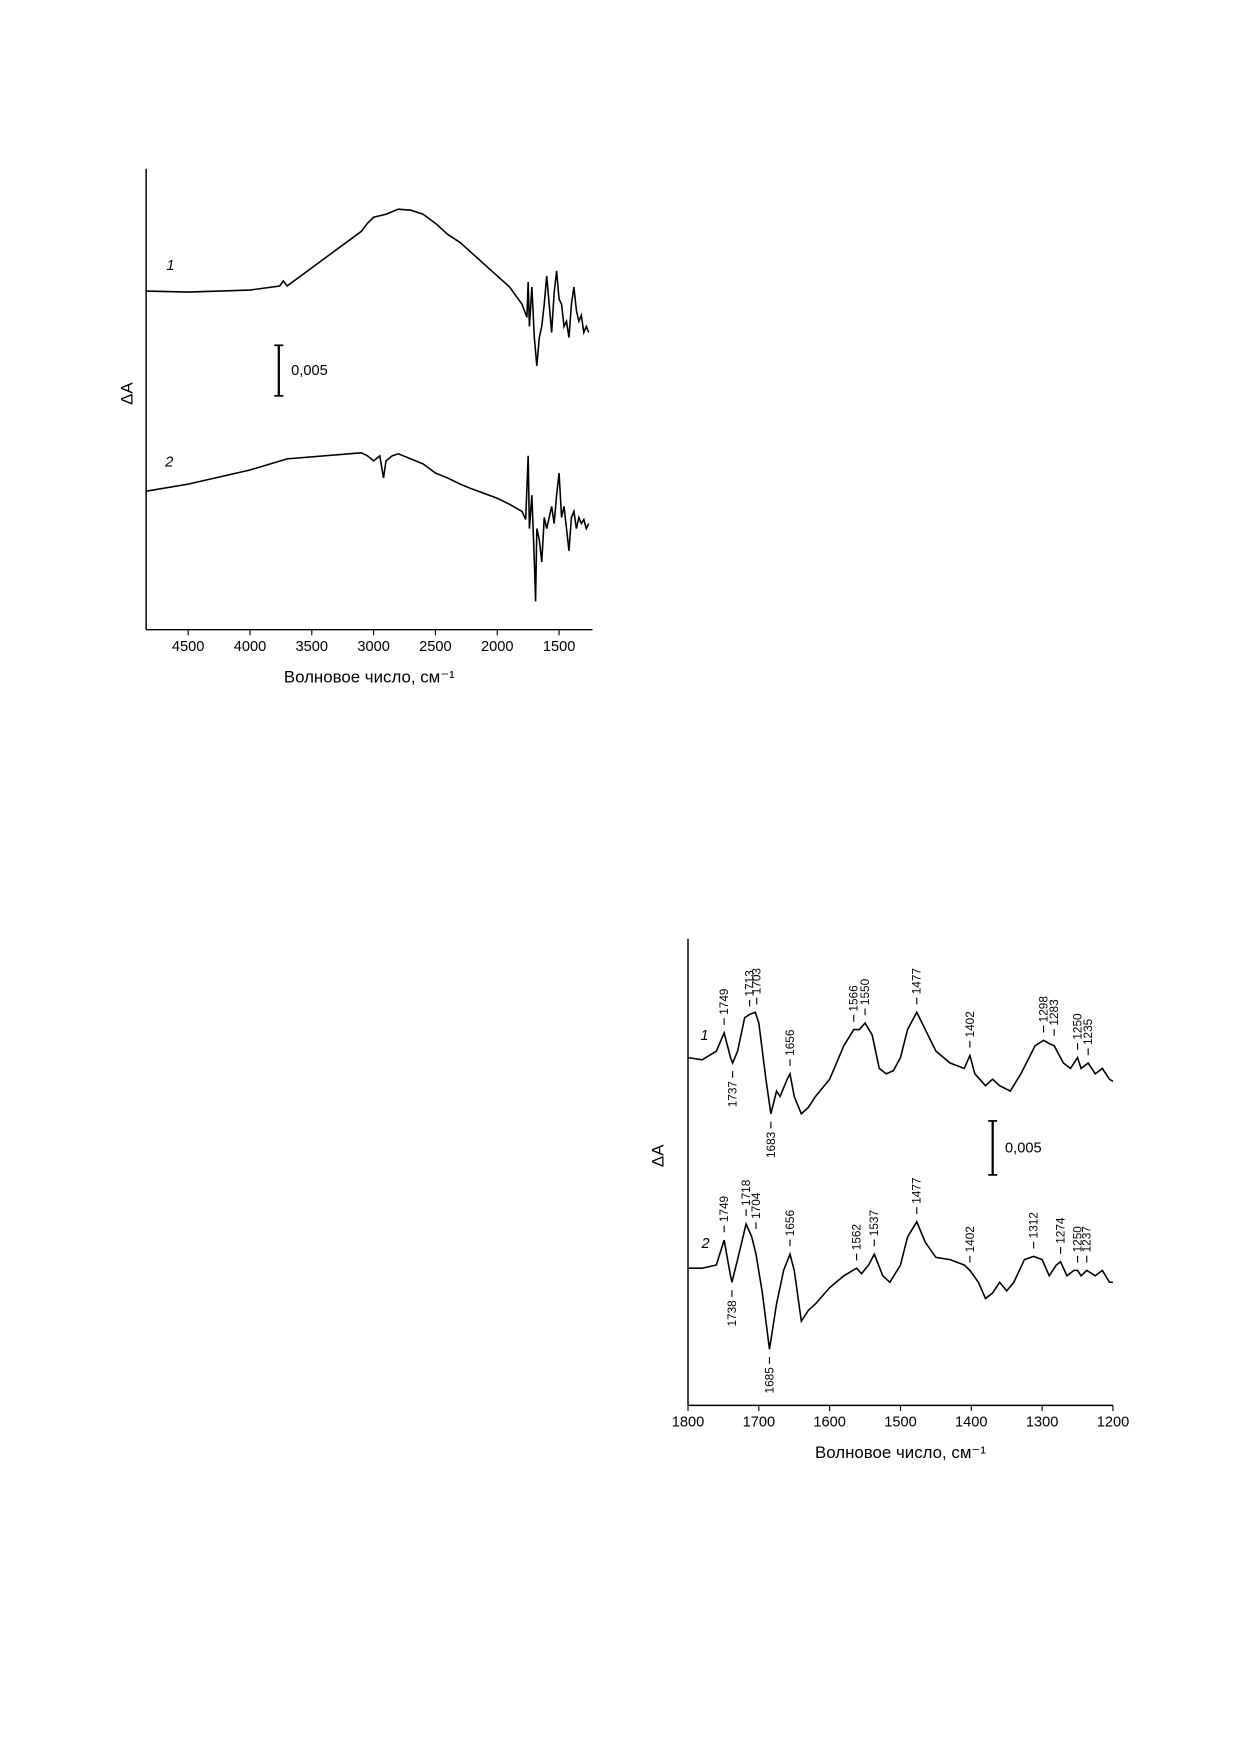 The height and width of the screenshot is (1754, 1240). Describe the element at coordinates (865, 991) in the screenshot. I see `peak-label: 1550` at that location.